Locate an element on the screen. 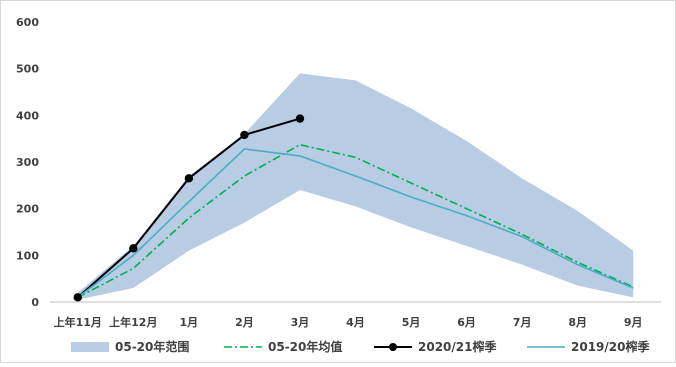 The height and width of the screenshot is (367, 676). x-tick-label: 8月 is located at coordinates (577, 322).